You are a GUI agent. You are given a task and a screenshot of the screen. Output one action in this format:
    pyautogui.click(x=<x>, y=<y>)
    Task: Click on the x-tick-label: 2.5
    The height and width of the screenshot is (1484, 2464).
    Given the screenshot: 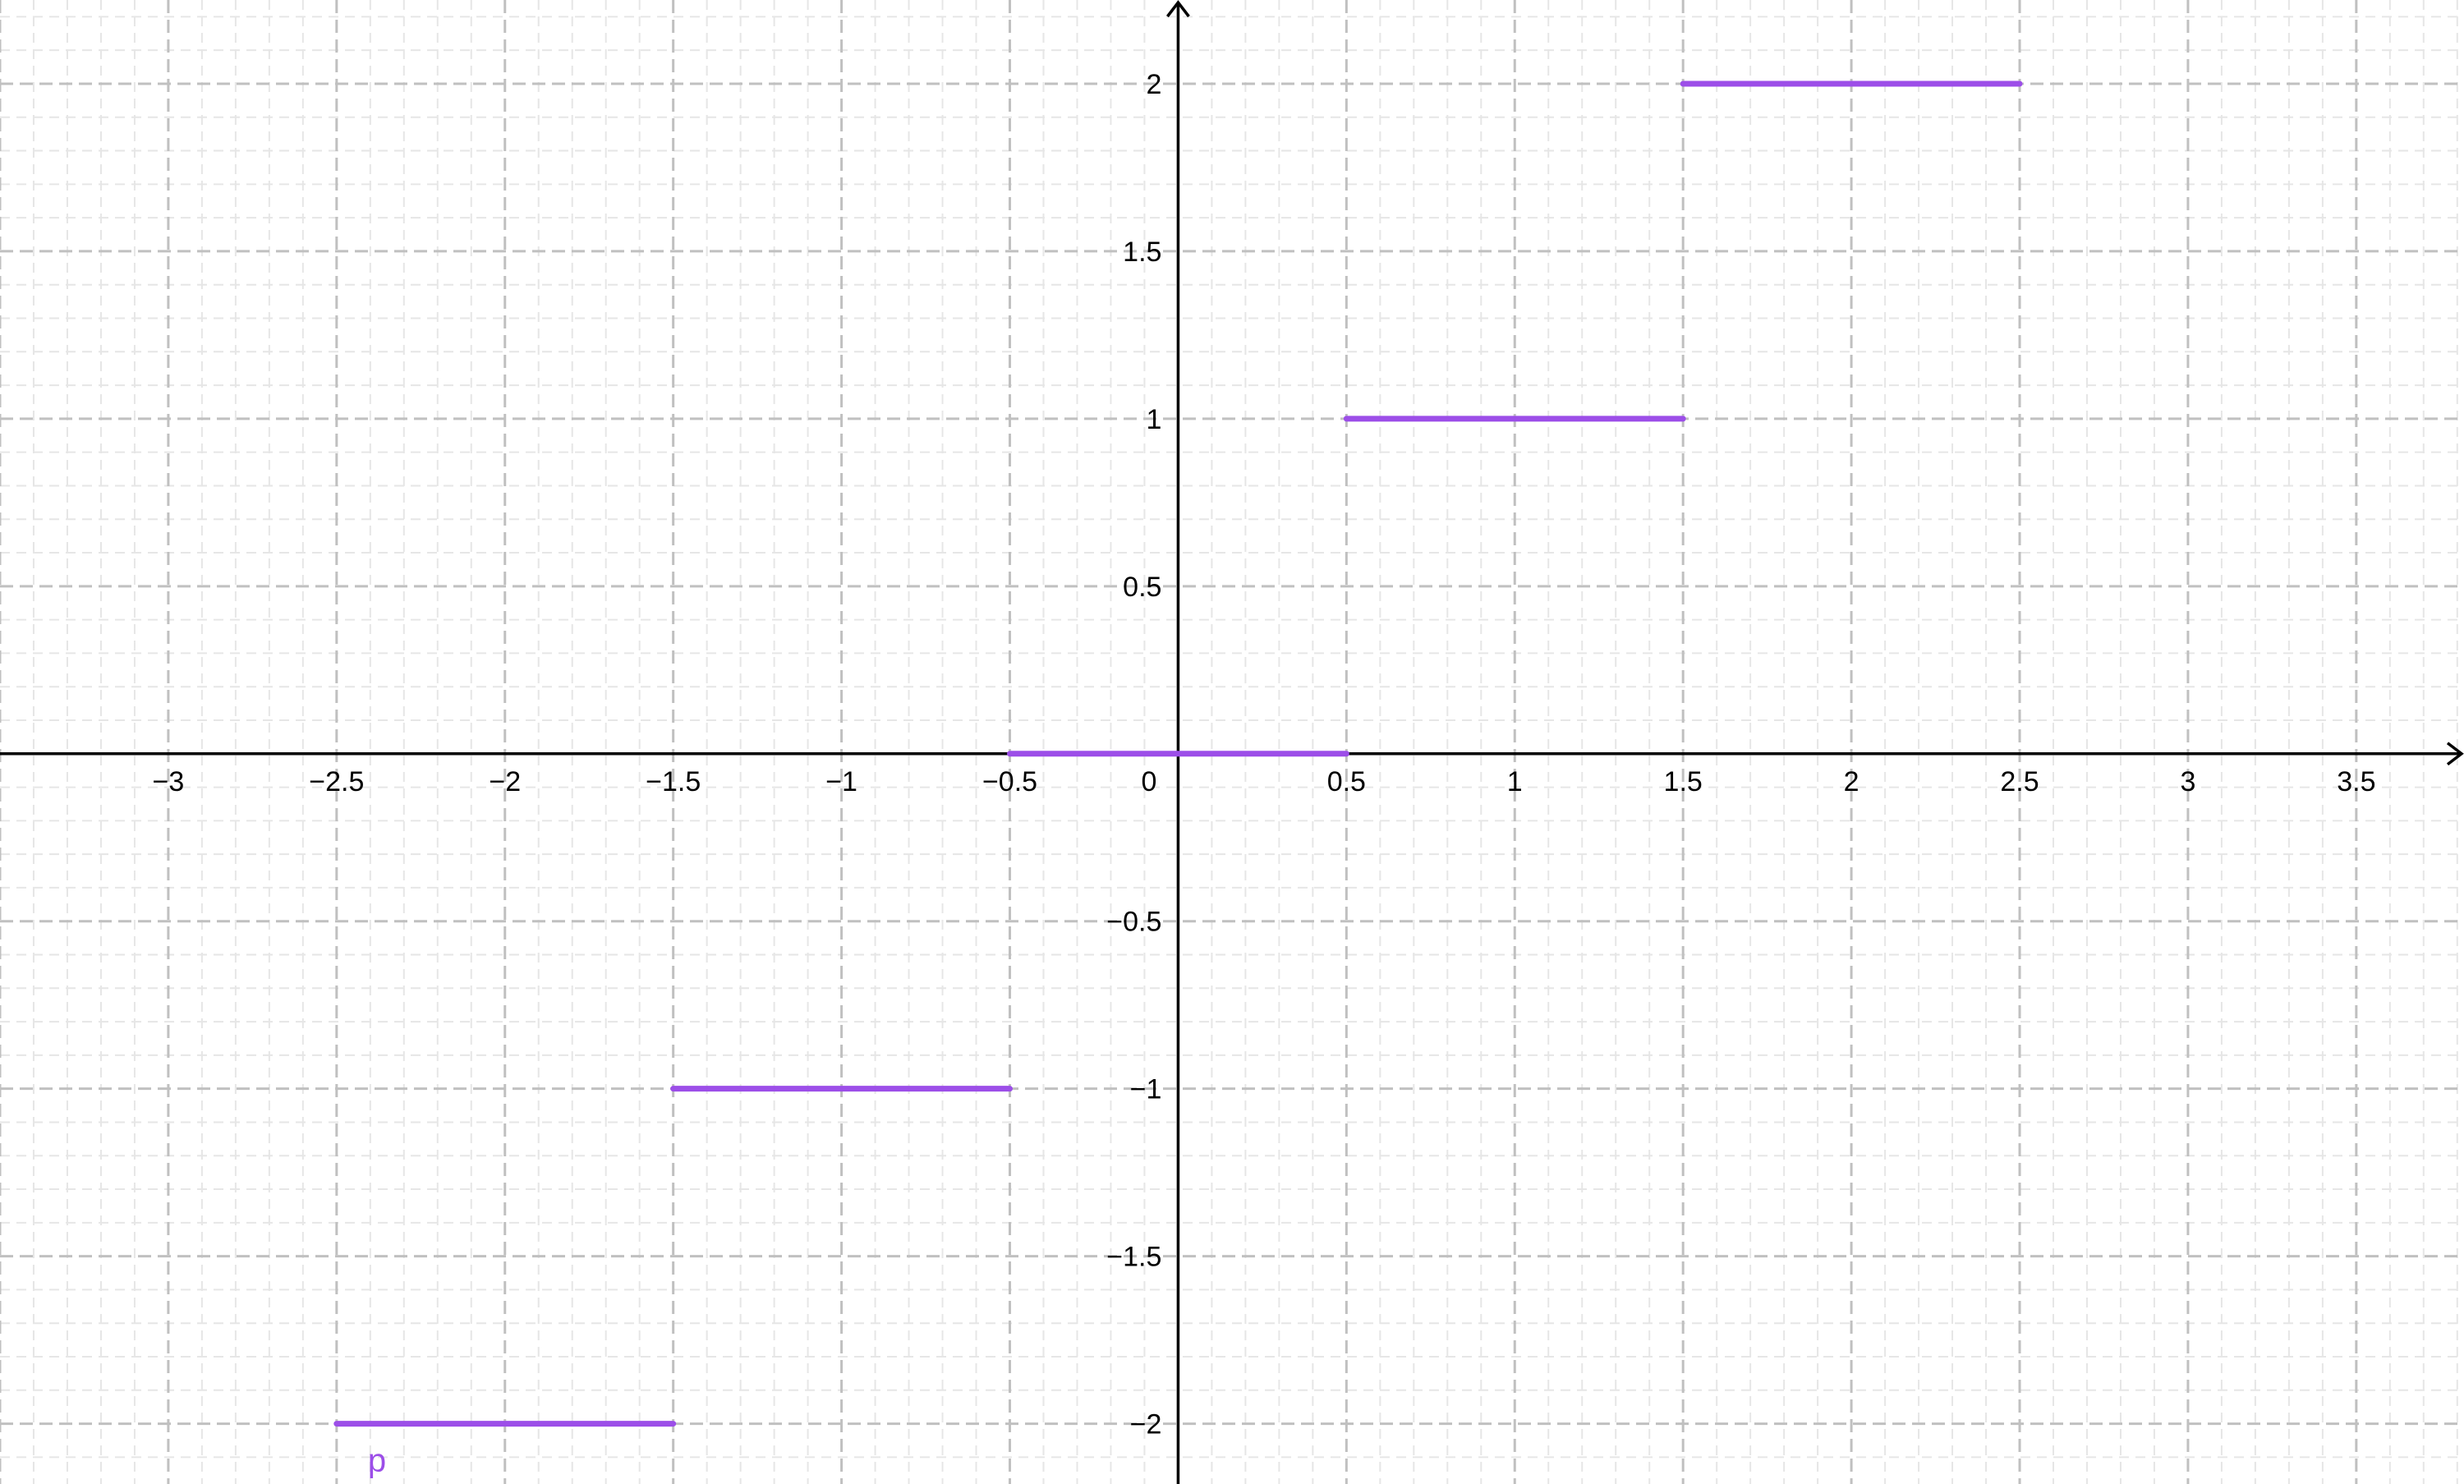 What is the action you would take?
    pyautogui.click(x=2019, y=781)
    